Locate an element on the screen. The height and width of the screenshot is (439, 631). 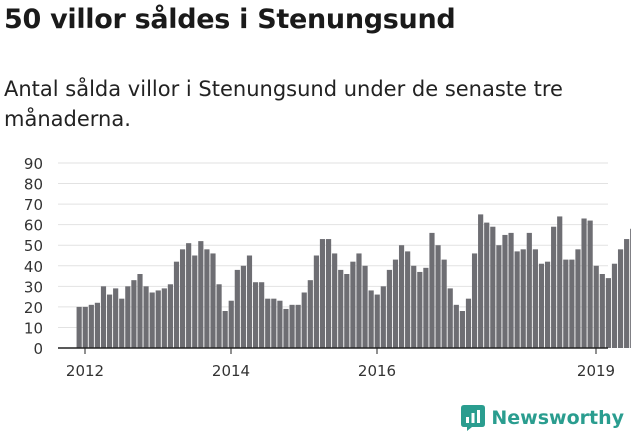
brand-name: Newsworthy is located at coordinates (557, 418).